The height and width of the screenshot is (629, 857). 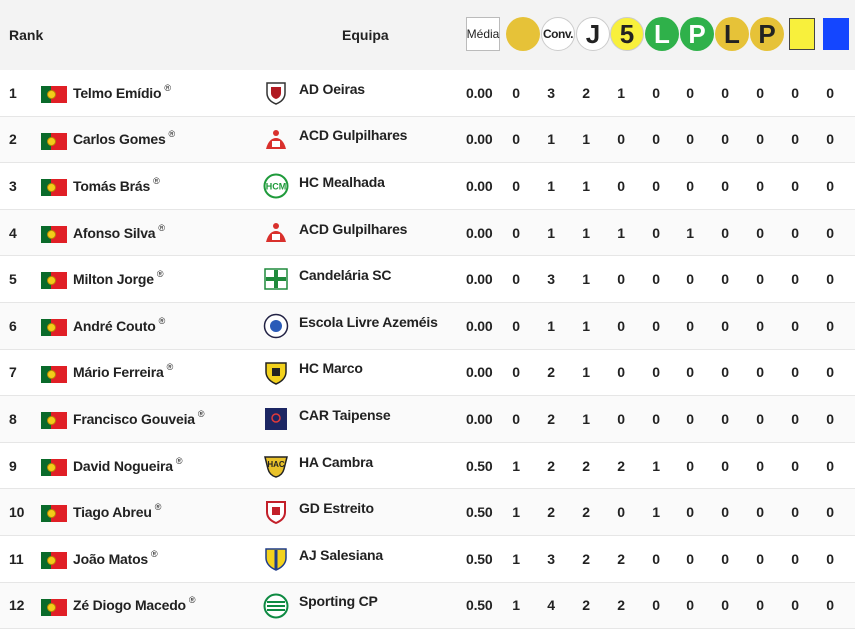 What do you see at coordinates (836, 34) in the screenshot?
I see `blue-card-icon` at bounding box center [836, 34].